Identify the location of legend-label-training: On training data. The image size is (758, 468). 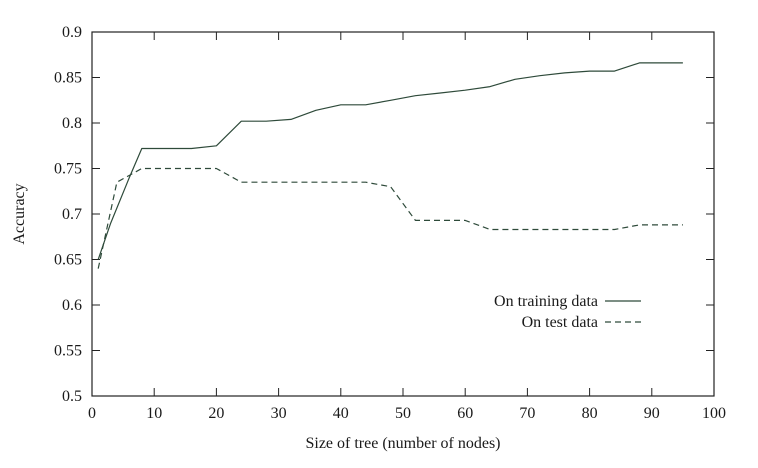
(546, 301).